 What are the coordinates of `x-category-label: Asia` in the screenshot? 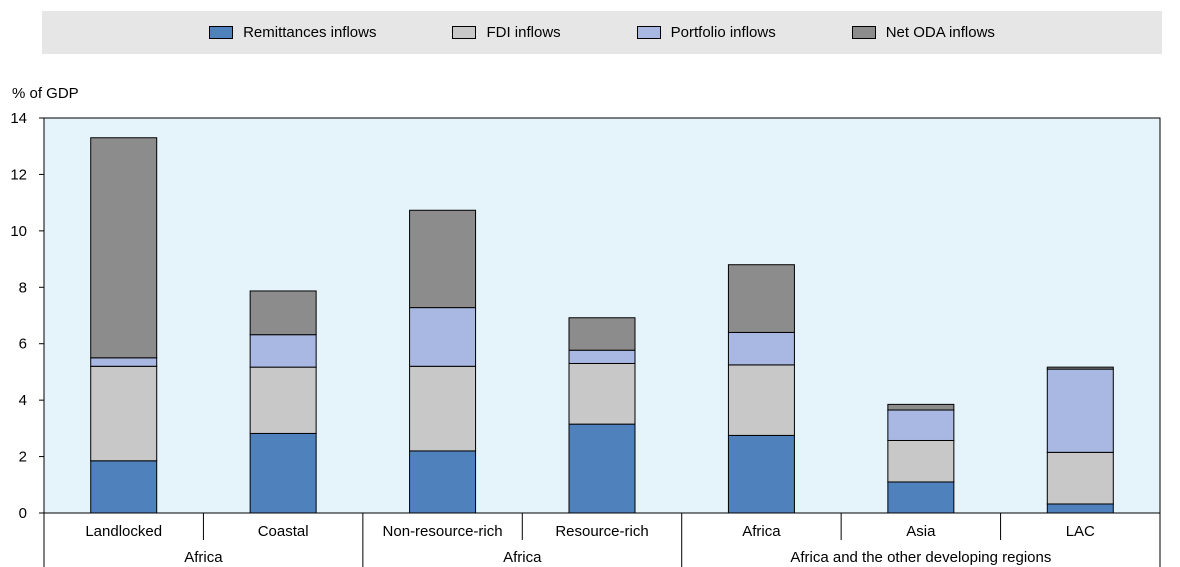 It's located at (921, 531).